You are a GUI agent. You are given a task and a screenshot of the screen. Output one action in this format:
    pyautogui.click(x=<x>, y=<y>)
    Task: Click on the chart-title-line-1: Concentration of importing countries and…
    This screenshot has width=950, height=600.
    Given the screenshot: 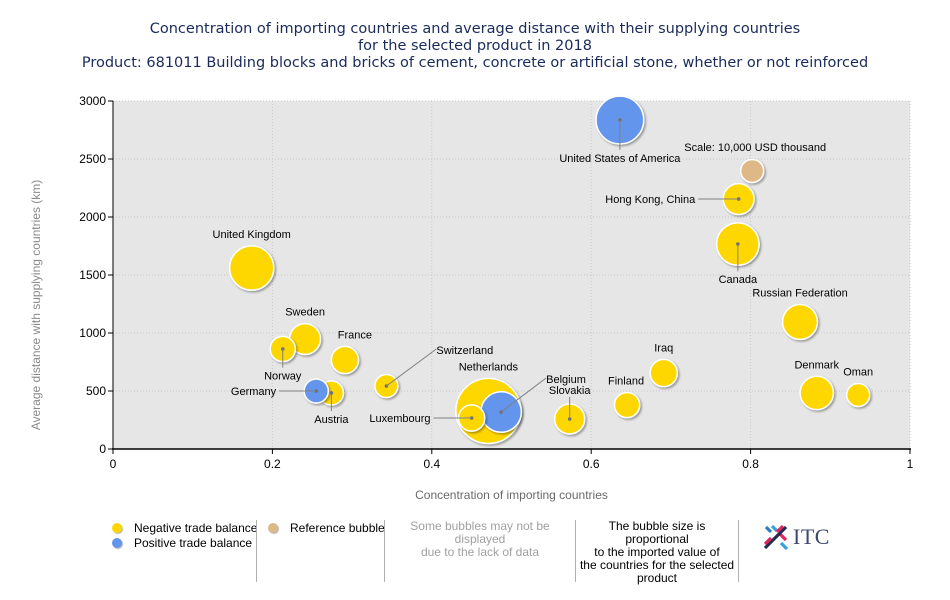 What is the action you would take?
    pyautogui.click(x=475, y=29)
    